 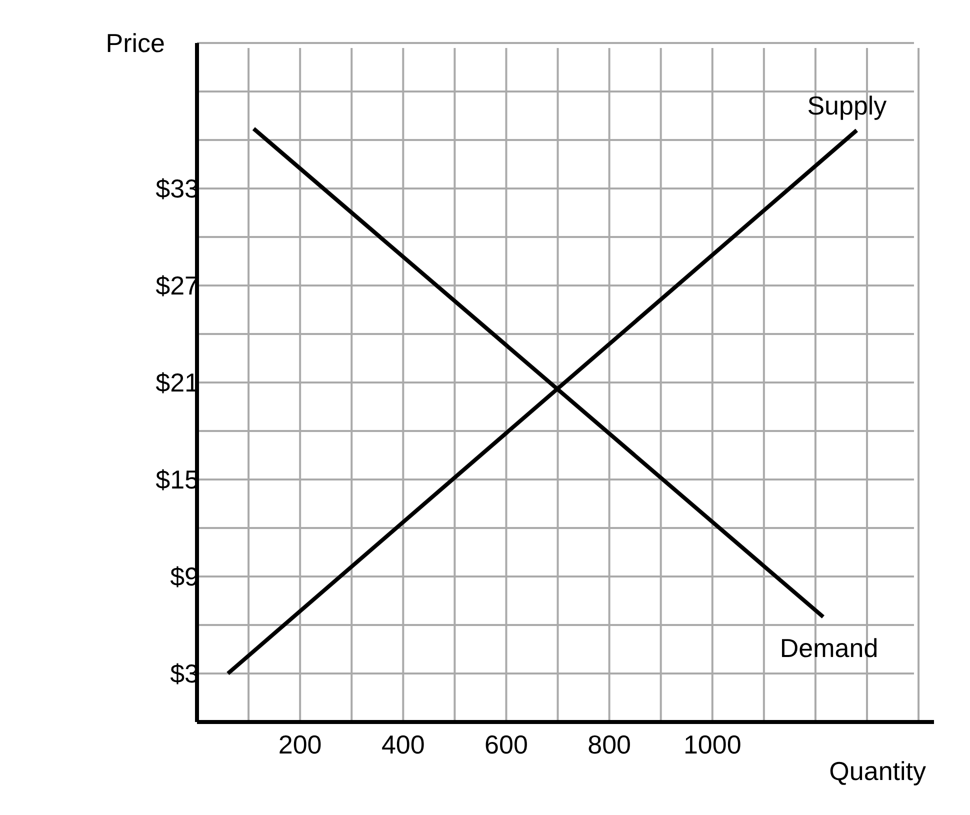 I want to click on y-tick-label: $27, so click(x=177, y=285).